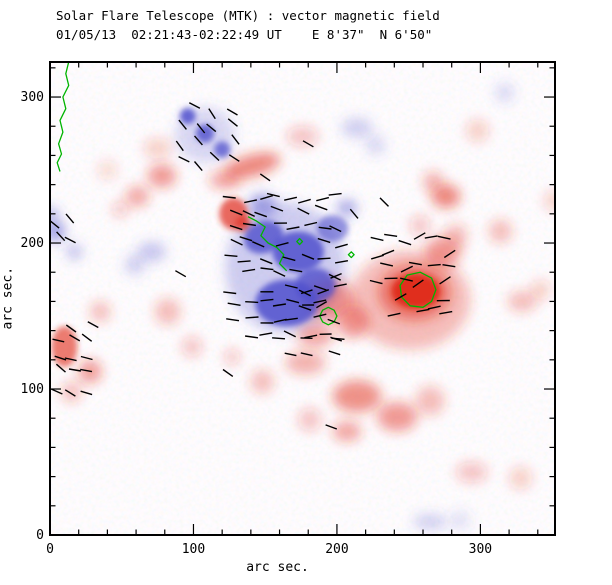 The image size is (612, 585). Describe the element at coordinates (32, 389) in the screenshot. I see `y-tick-label: 100` at that location.